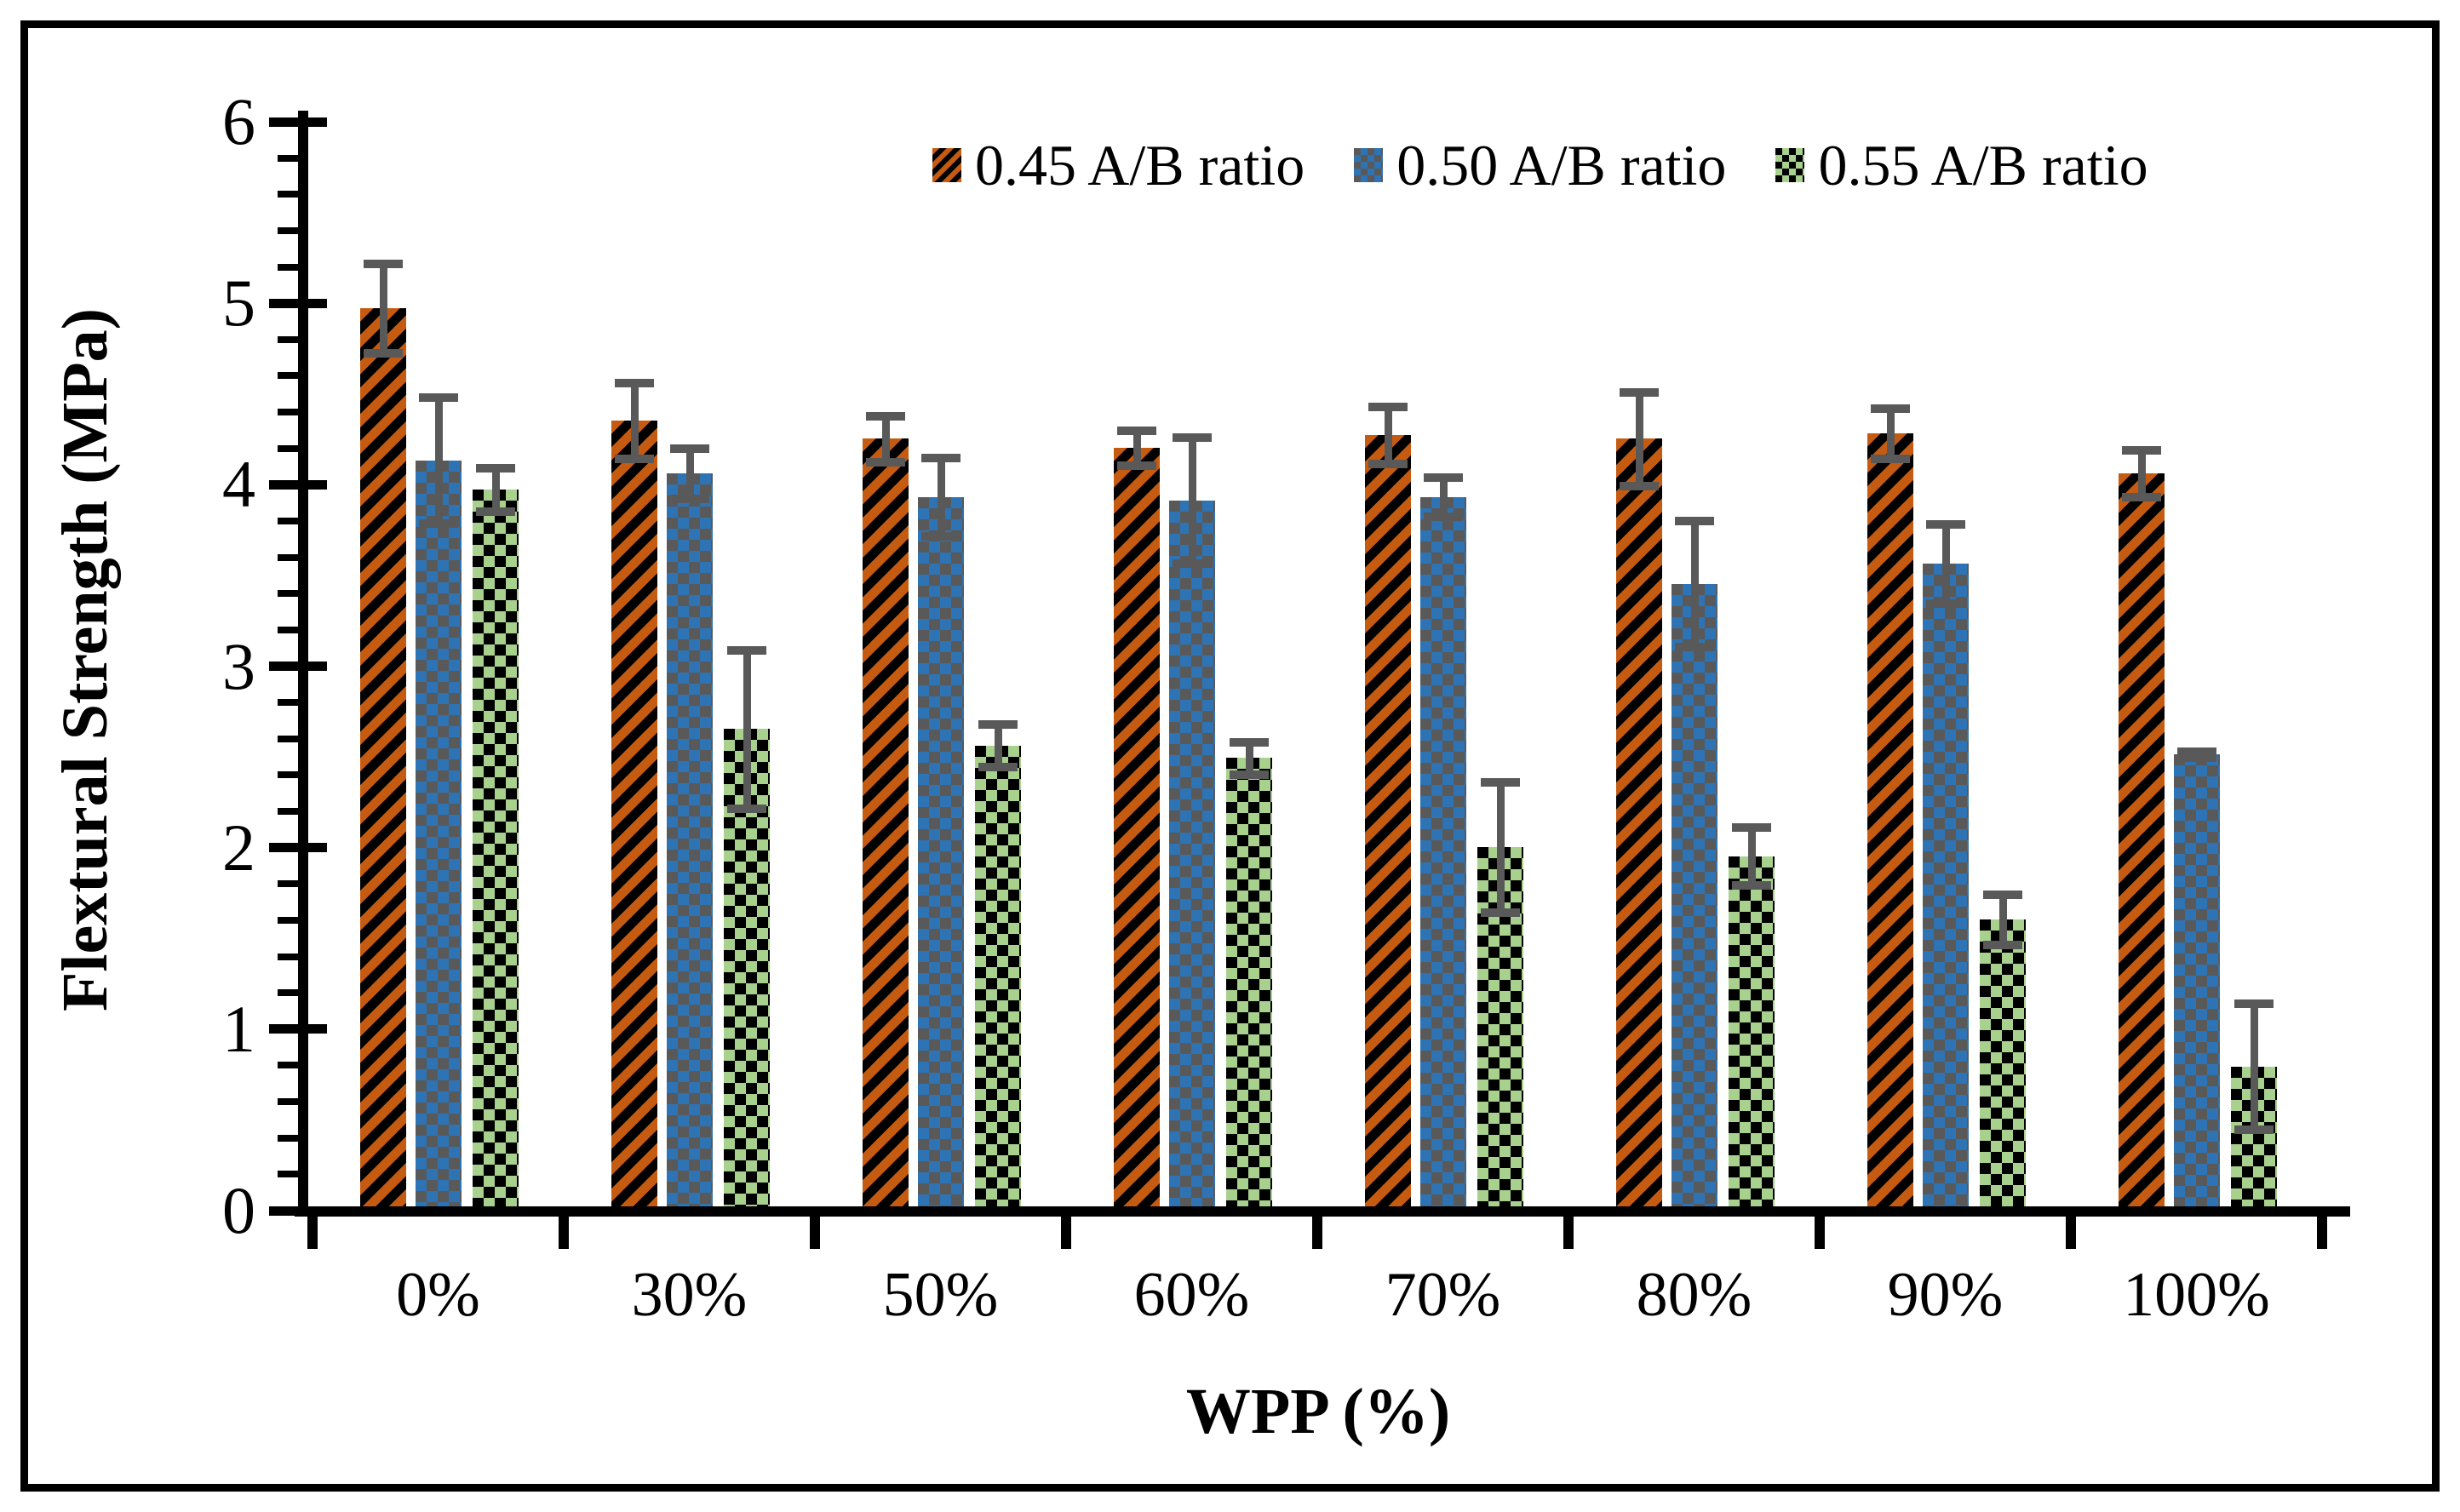 The width and height of the screenshot is (2460, 1512). I want to click on x-category-label: 100%, so click(2196, 1295).